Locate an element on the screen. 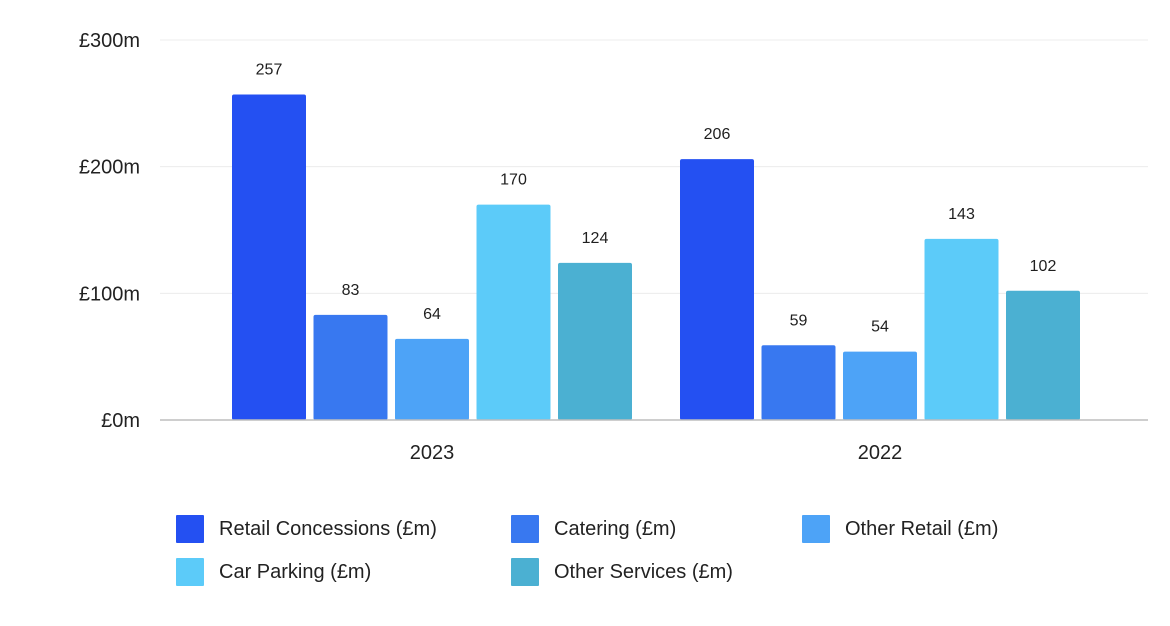 The image size is (1170, 626). x-category-label: 2022 is located at coordinates (880, 453).